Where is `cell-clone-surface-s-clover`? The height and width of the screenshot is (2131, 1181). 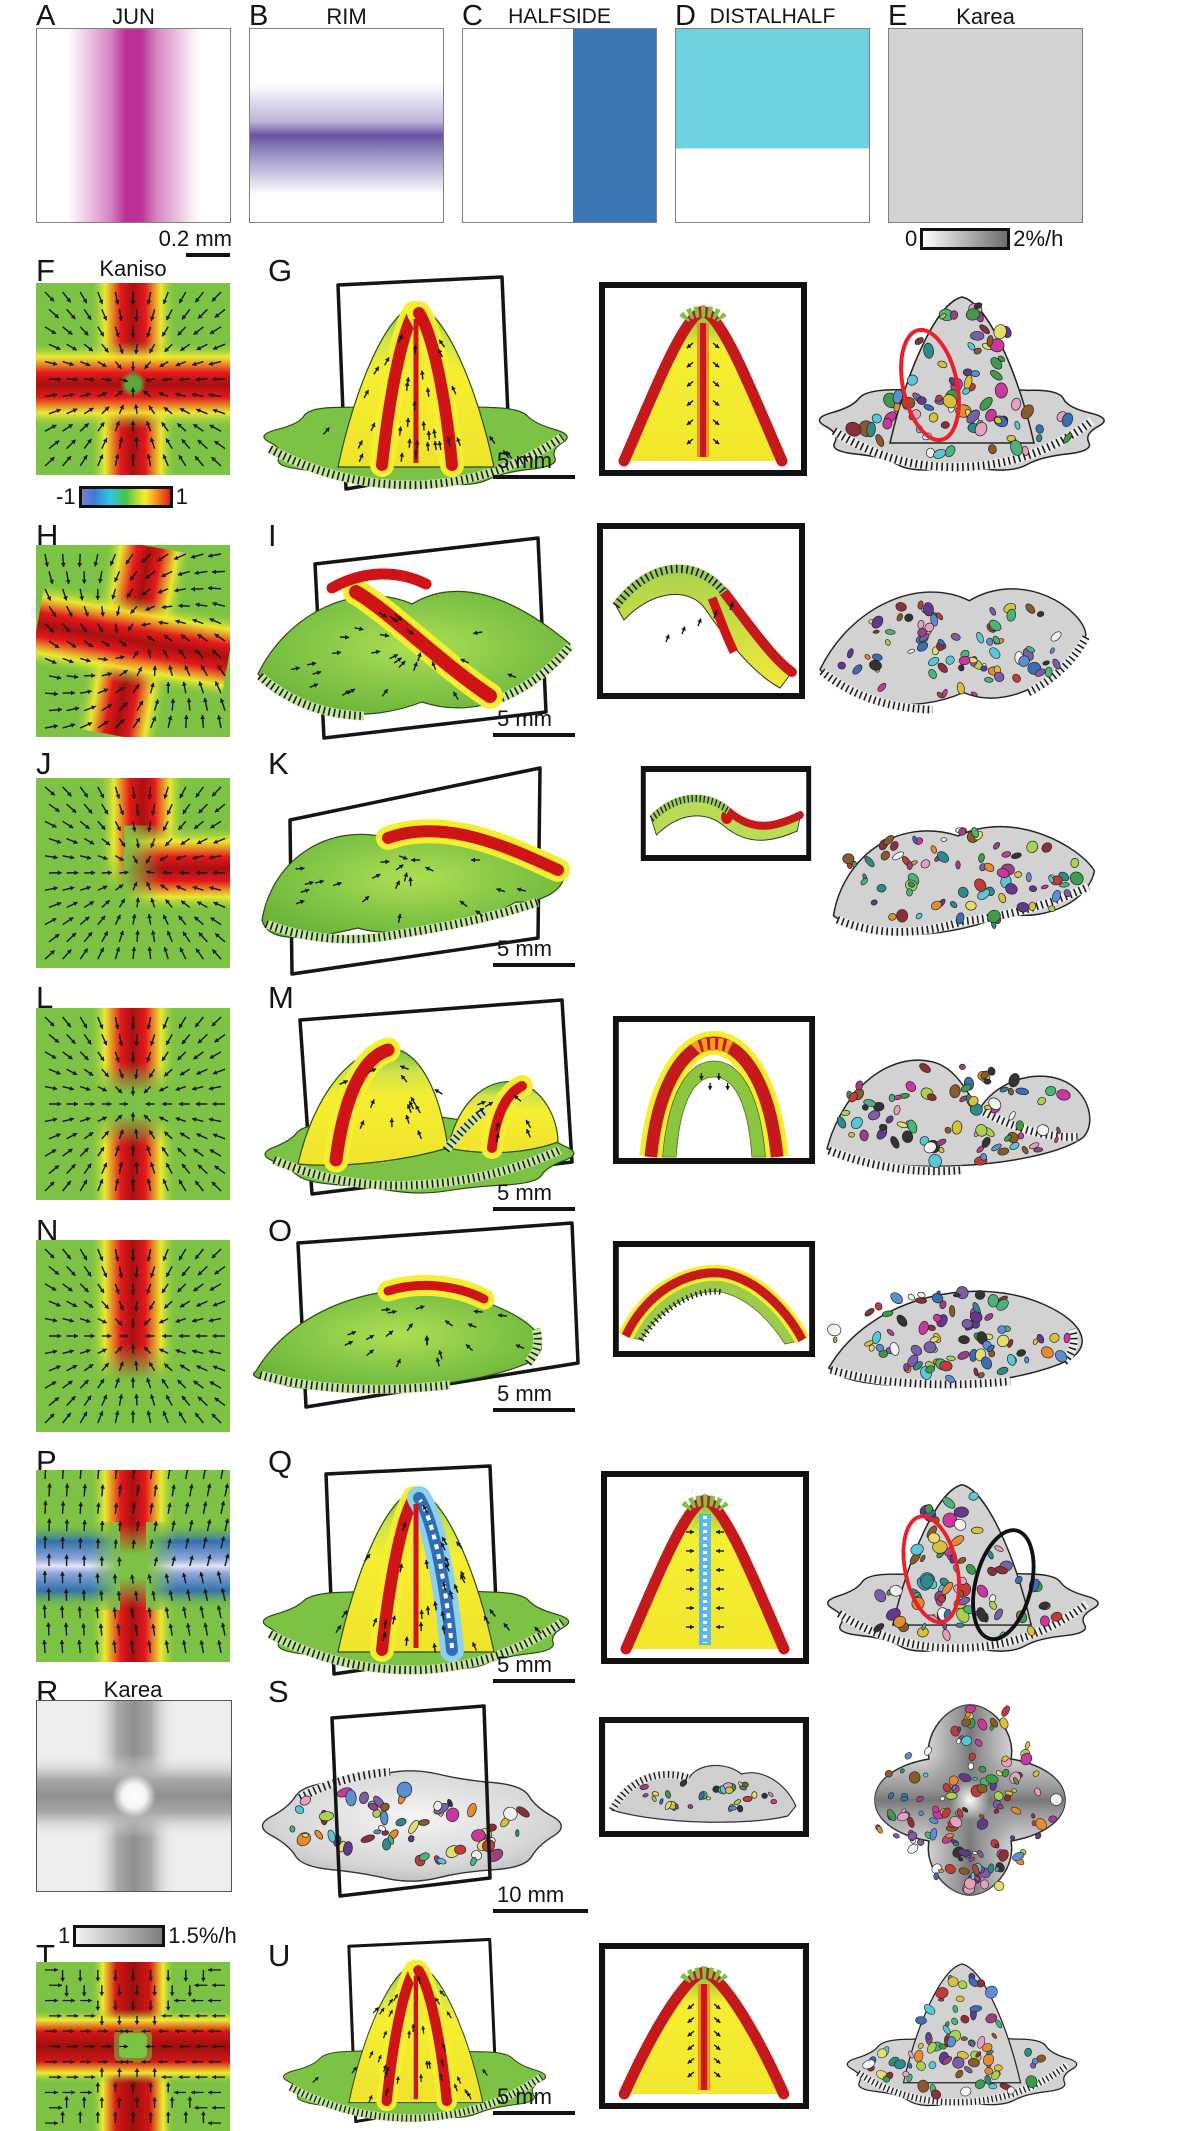
cell-clone-surface-s-clover is located at coordinates (970, 1797).